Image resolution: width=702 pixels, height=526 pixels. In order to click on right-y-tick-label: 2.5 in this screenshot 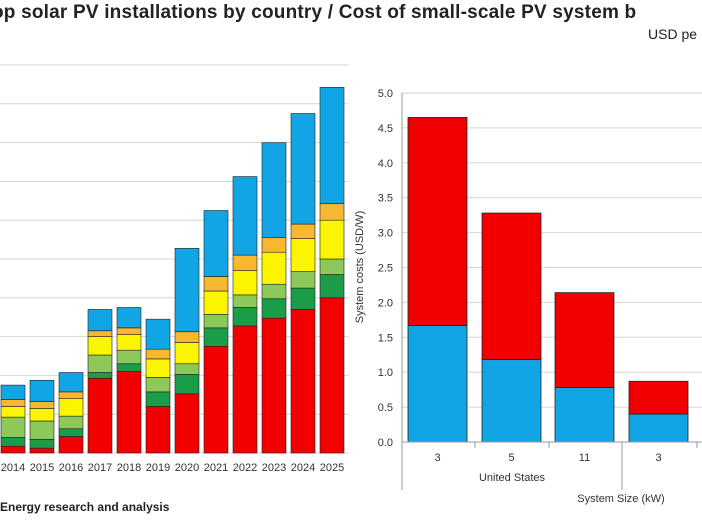, I will do `click(385, 269)`.